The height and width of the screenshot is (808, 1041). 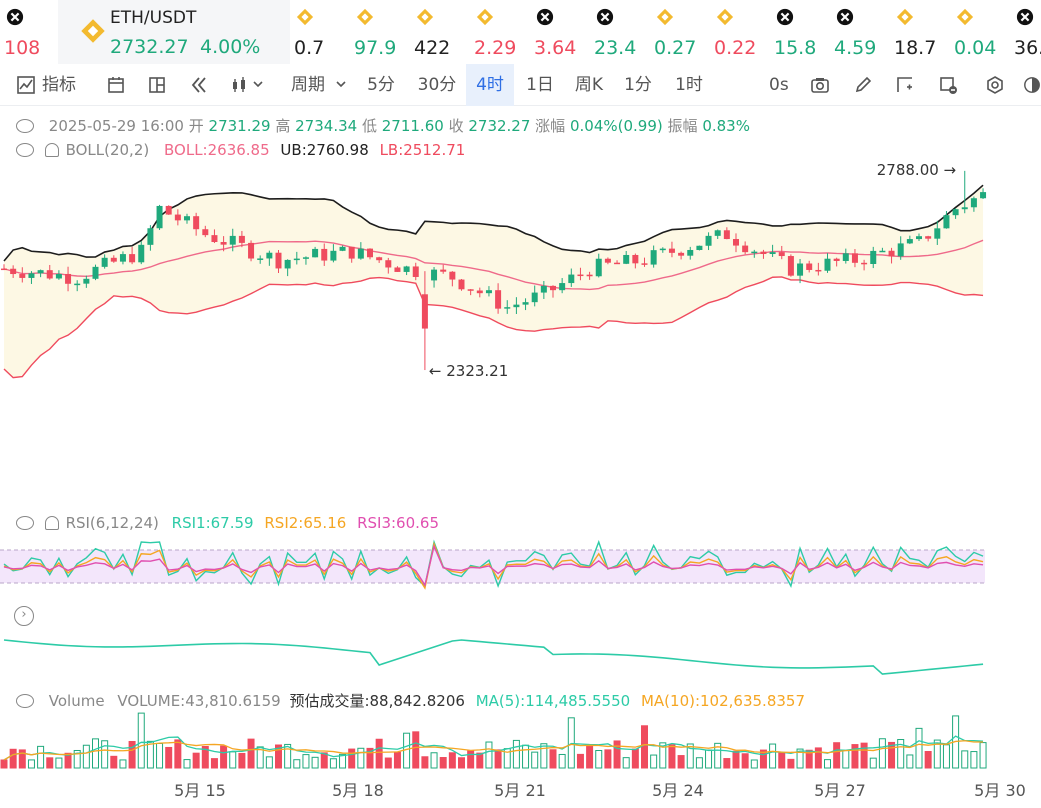 I want to click on pencil-icon, so click(x=863, y=85).